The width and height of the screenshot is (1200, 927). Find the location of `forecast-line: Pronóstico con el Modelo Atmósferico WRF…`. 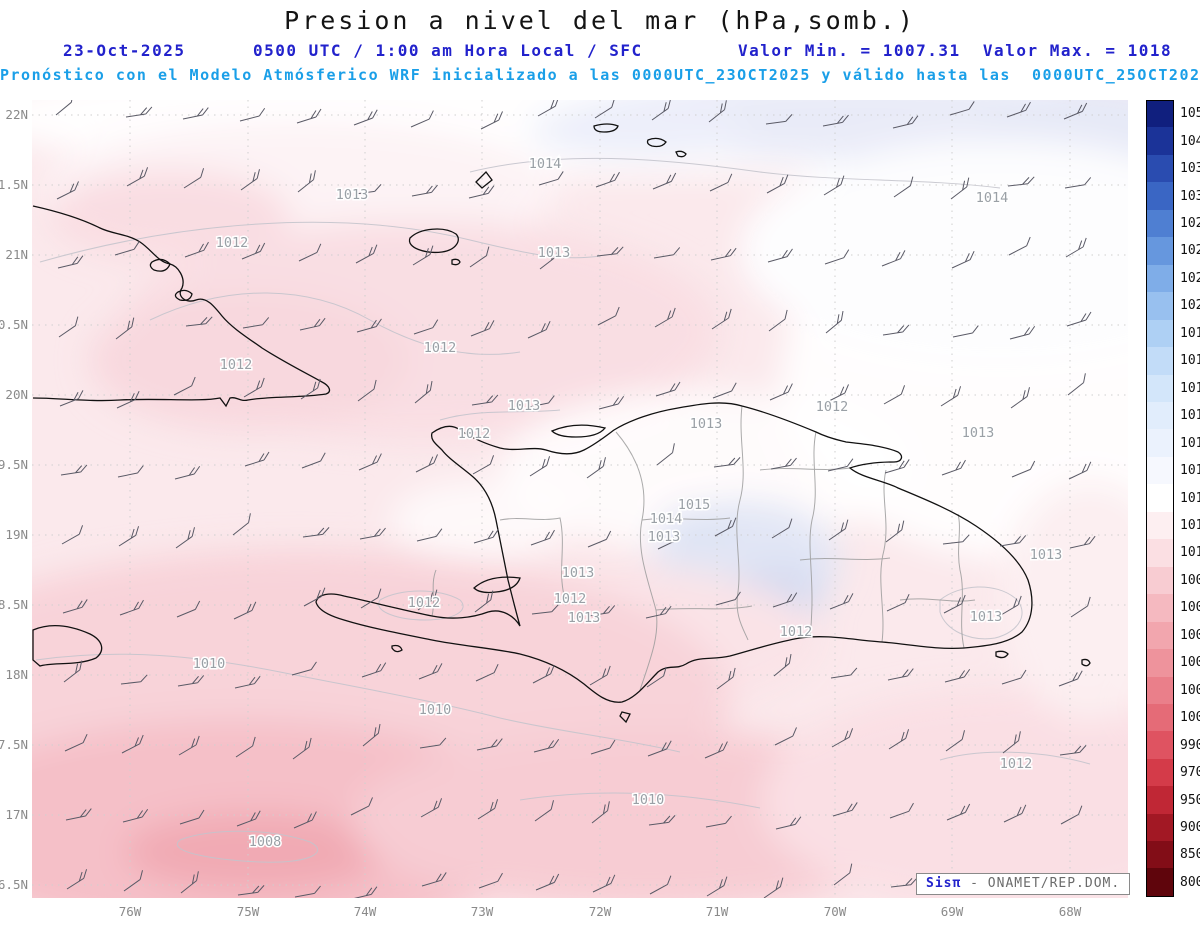

forecast-line: Pronóstico con el Modelo Atmósferico WRF… is located at coordinates (600, 75).